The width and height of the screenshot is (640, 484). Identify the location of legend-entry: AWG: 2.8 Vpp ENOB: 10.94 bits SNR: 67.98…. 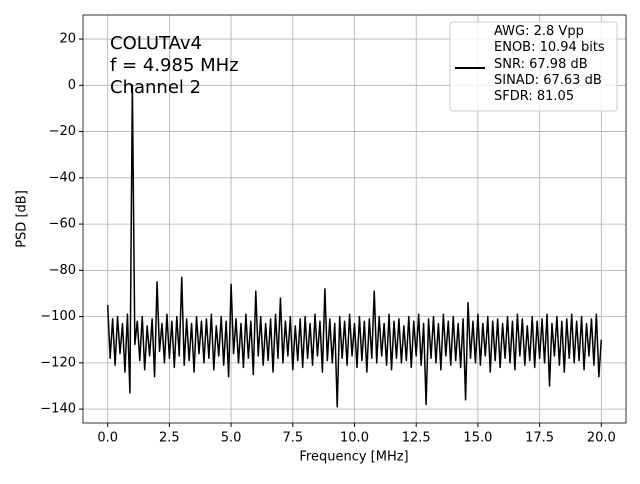
(549, 64).